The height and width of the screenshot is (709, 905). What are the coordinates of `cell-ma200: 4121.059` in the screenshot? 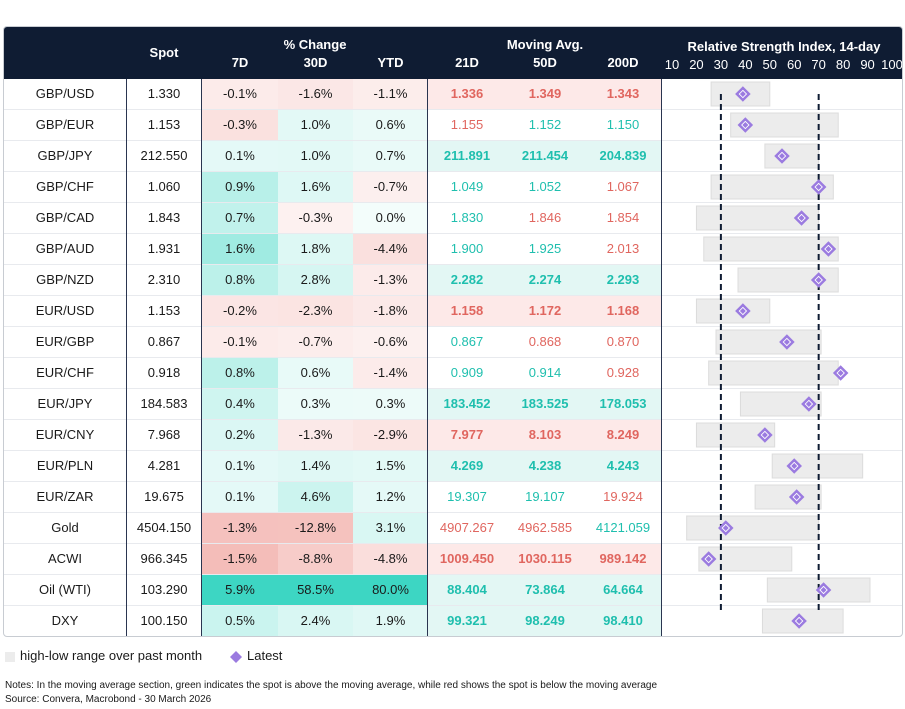 It's located at (623, 527).